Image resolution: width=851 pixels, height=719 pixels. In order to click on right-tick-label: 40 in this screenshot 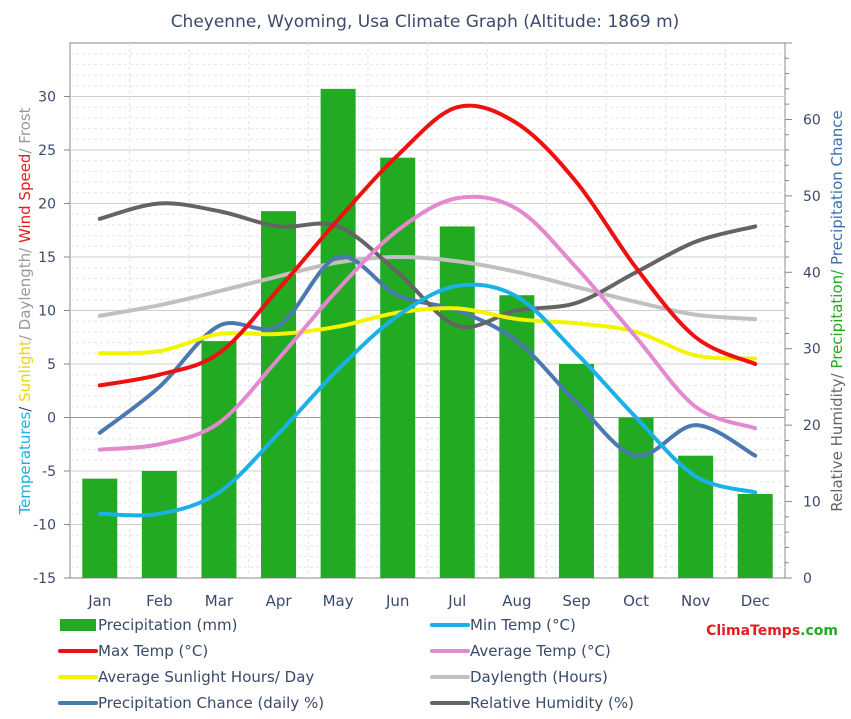, I will do `click(812, 273)`.